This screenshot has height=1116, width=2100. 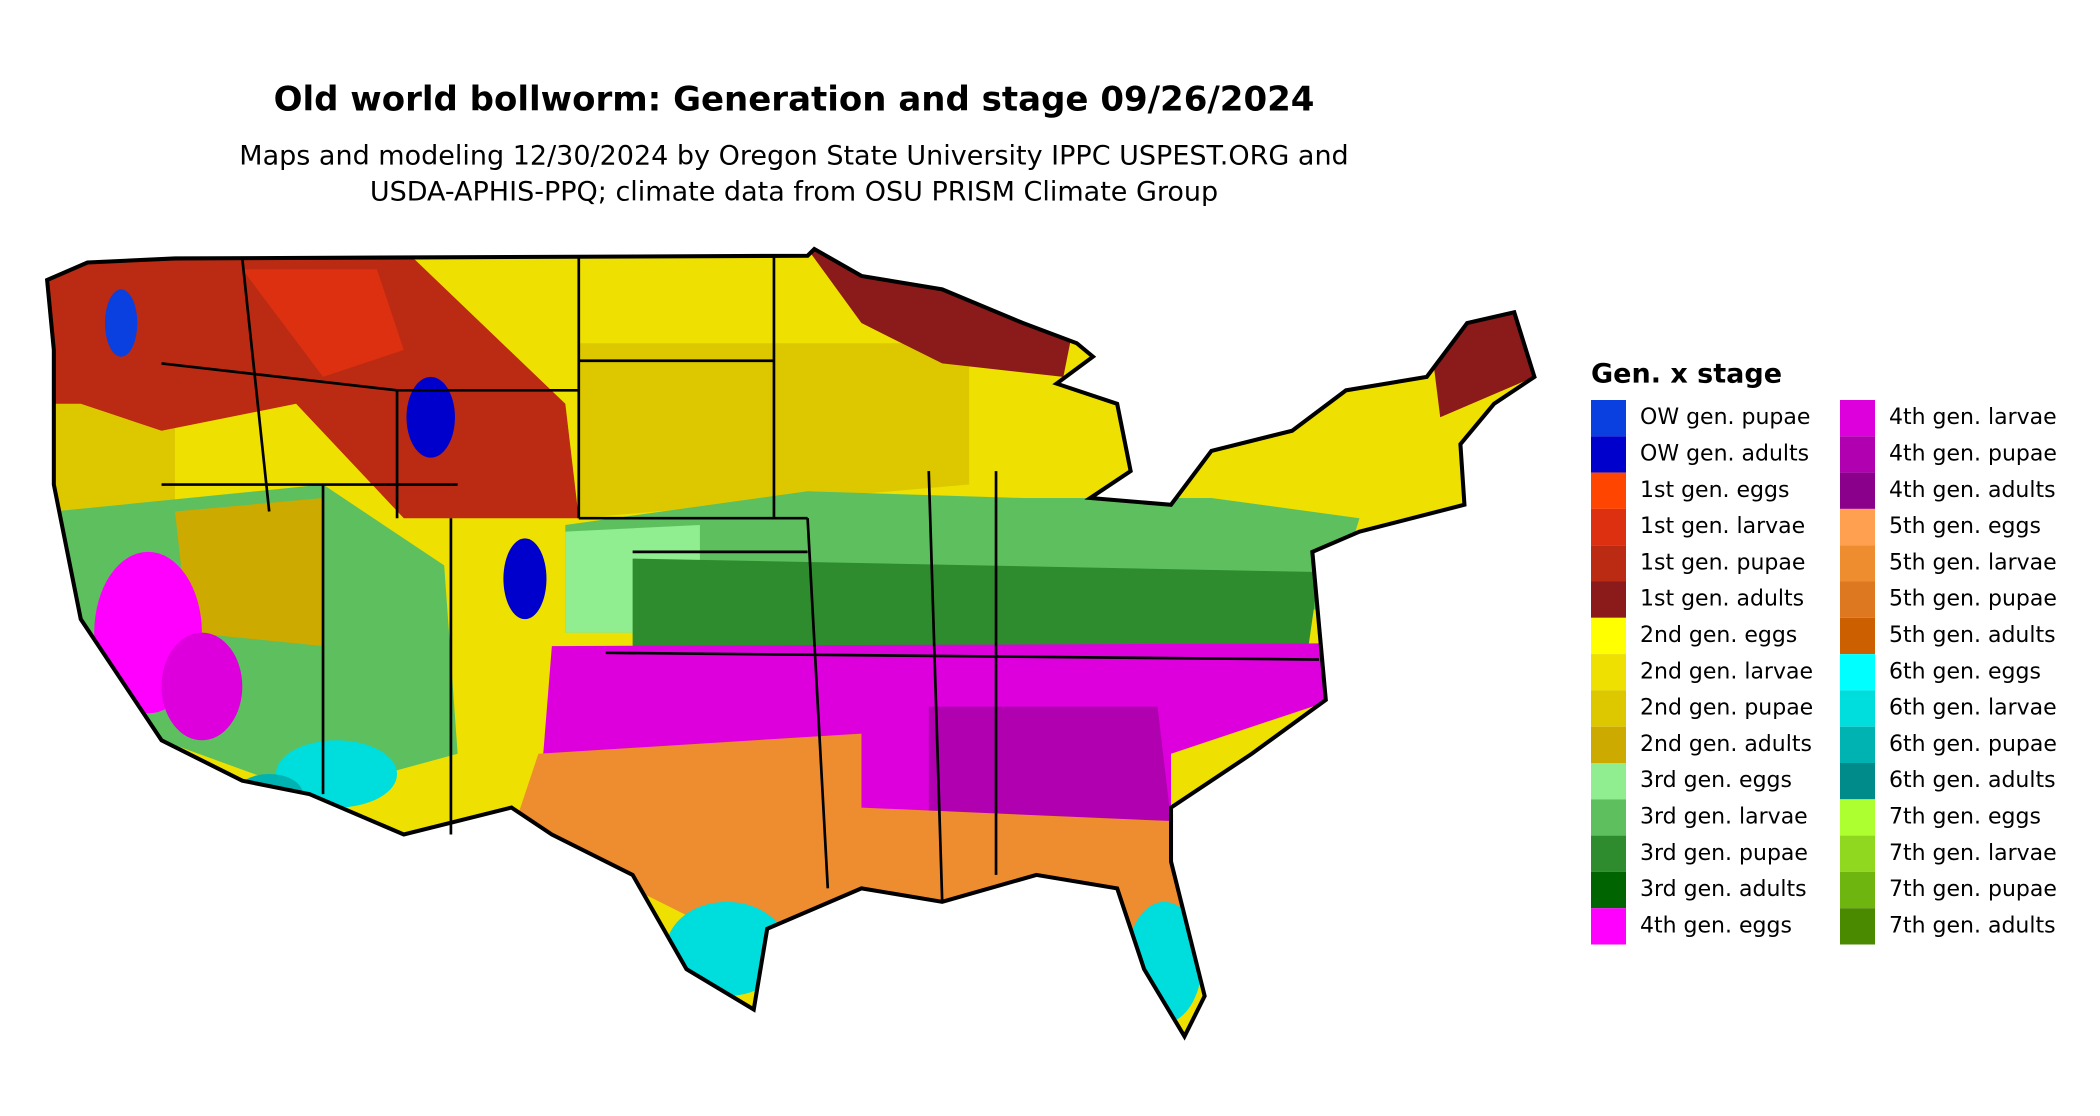 What do you see at coordinates (1973, 889) in the screenshot?
I see `legend-label: 7th gen. pupae` at bounding box center [1973, 889].